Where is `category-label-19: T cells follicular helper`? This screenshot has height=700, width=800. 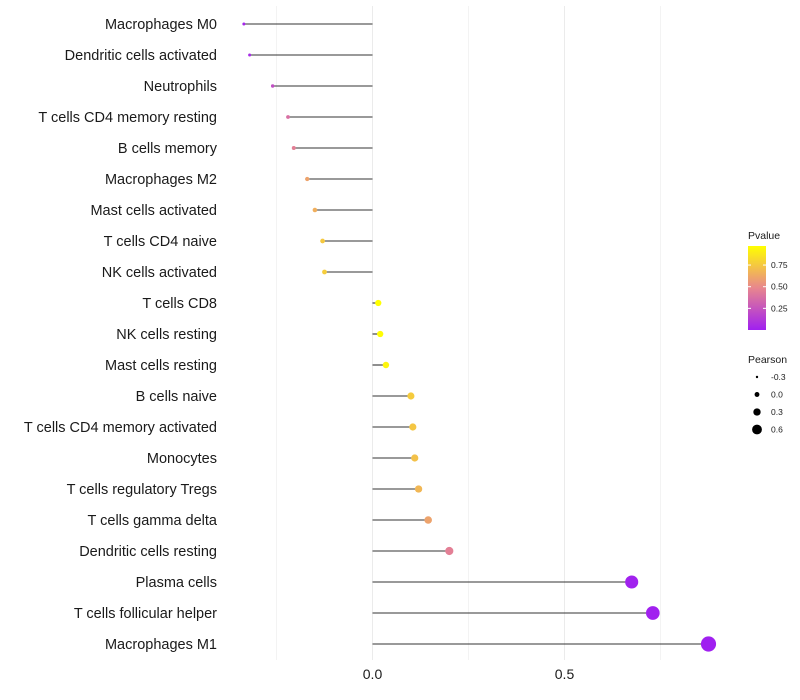
category-label-19: T cells follicular helper is located at coordinates (145, 614).